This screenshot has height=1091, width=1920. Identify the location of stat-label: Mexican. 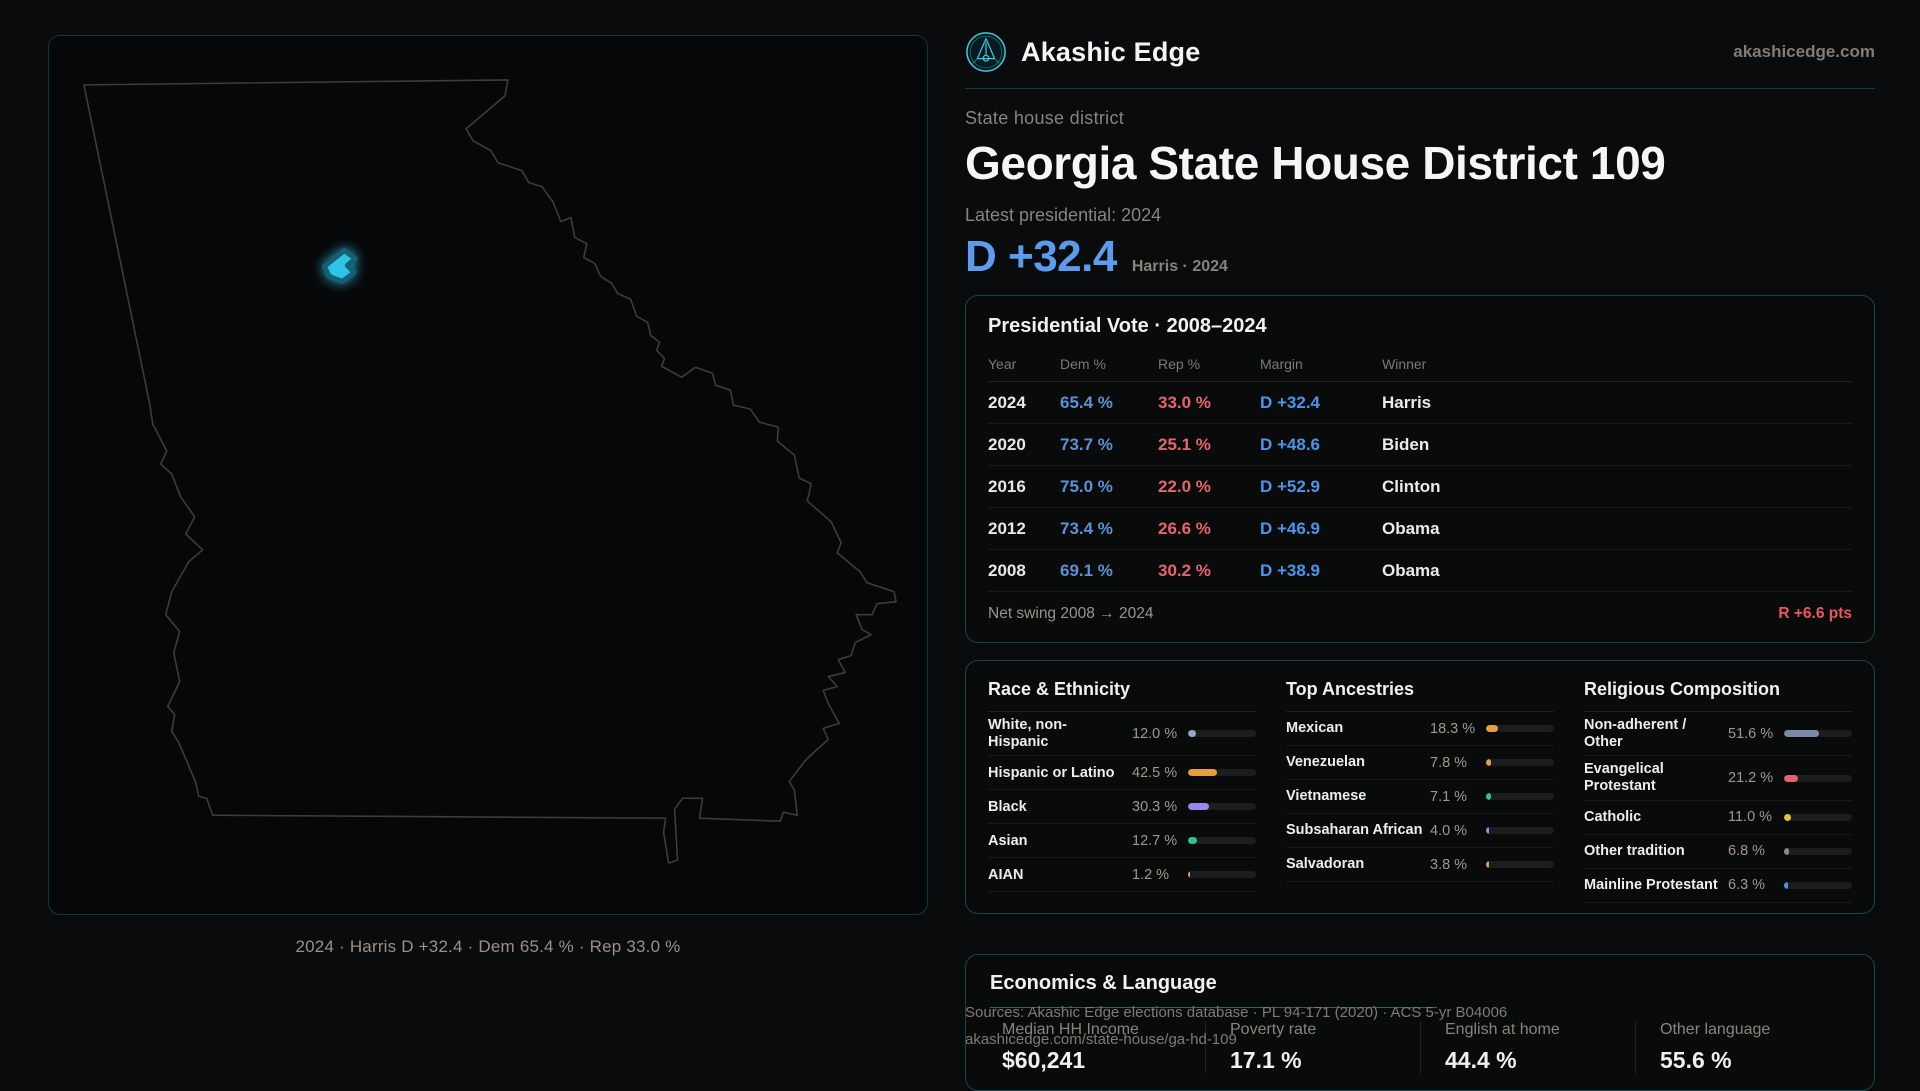
(1315, 728).